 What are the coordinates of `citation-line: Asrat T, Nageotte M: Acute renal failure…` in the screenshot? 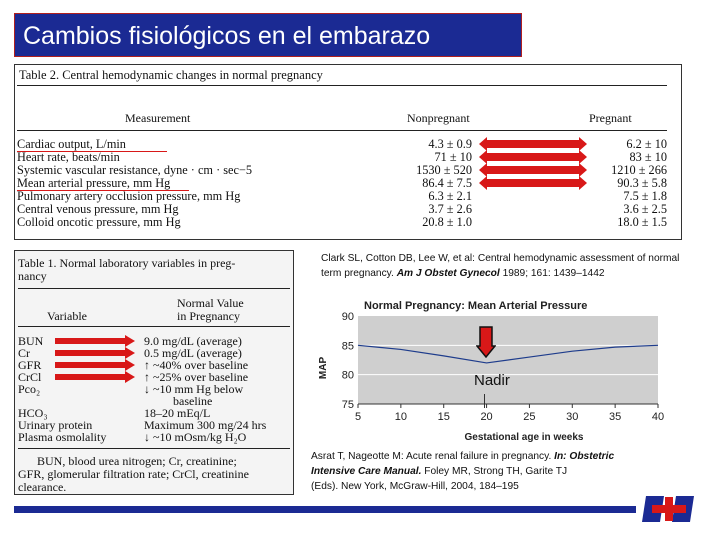 It's located at (462, 456).